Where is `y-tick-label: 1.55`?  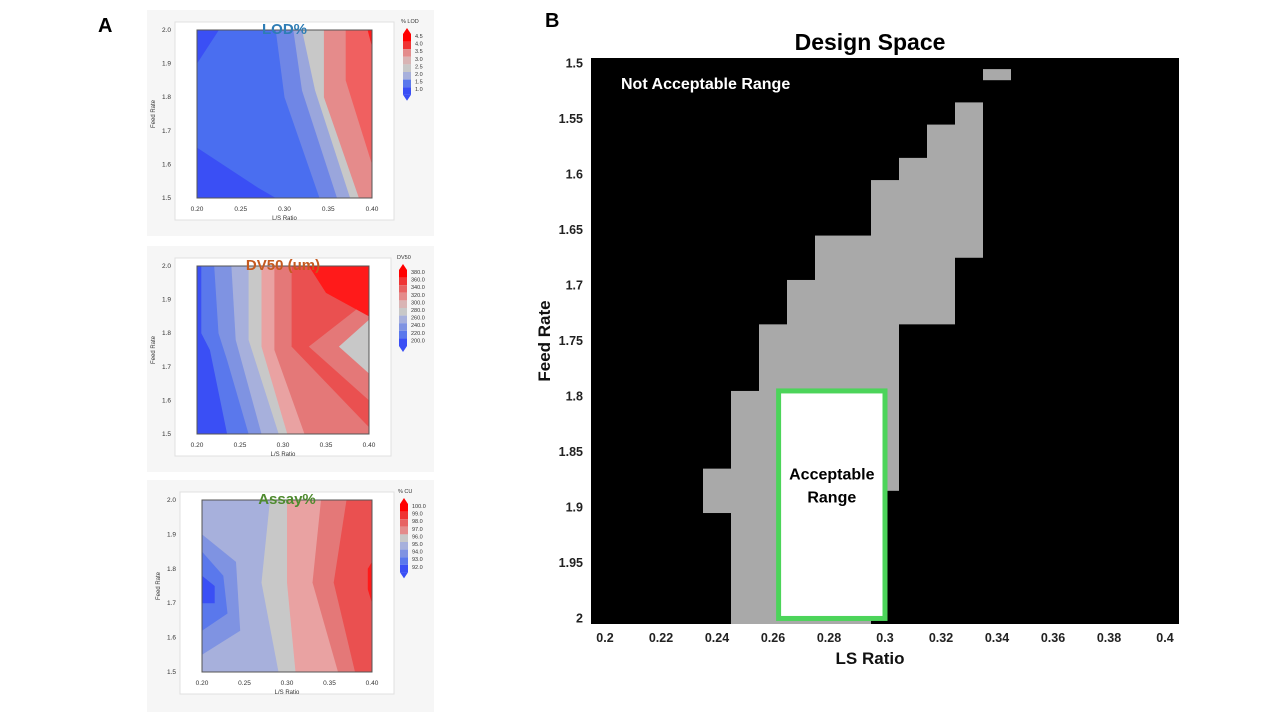
y-tick-label: 1.55 is located at coordinates (571, 119).